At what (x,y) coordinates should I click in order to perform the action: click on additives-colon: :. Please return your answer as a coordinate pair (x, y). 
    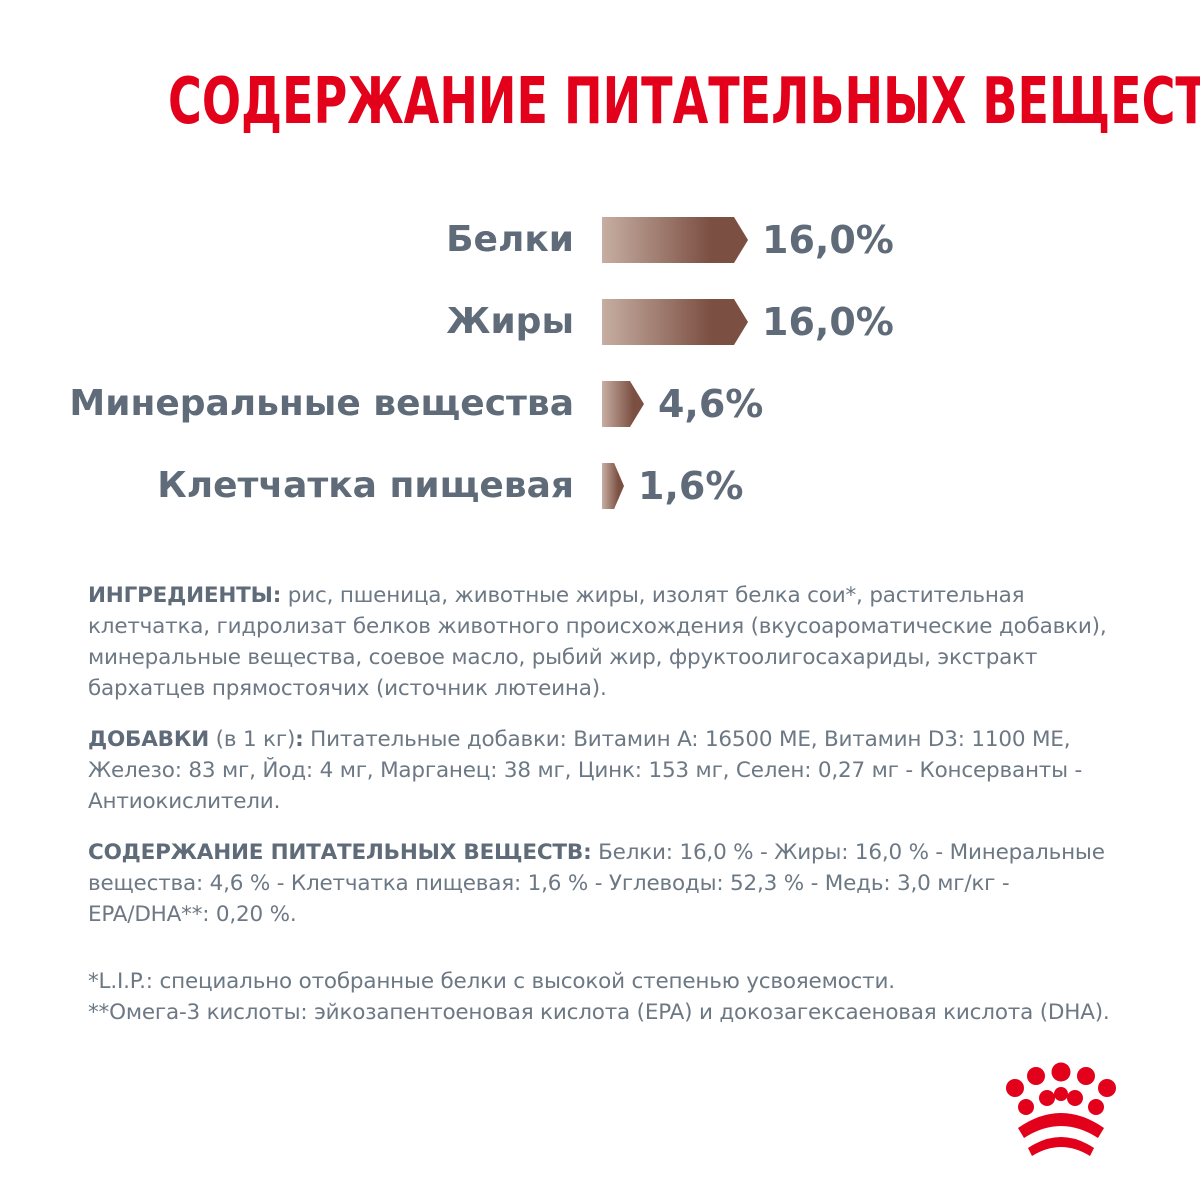
    Looking at the image, I should click on (299, 739).